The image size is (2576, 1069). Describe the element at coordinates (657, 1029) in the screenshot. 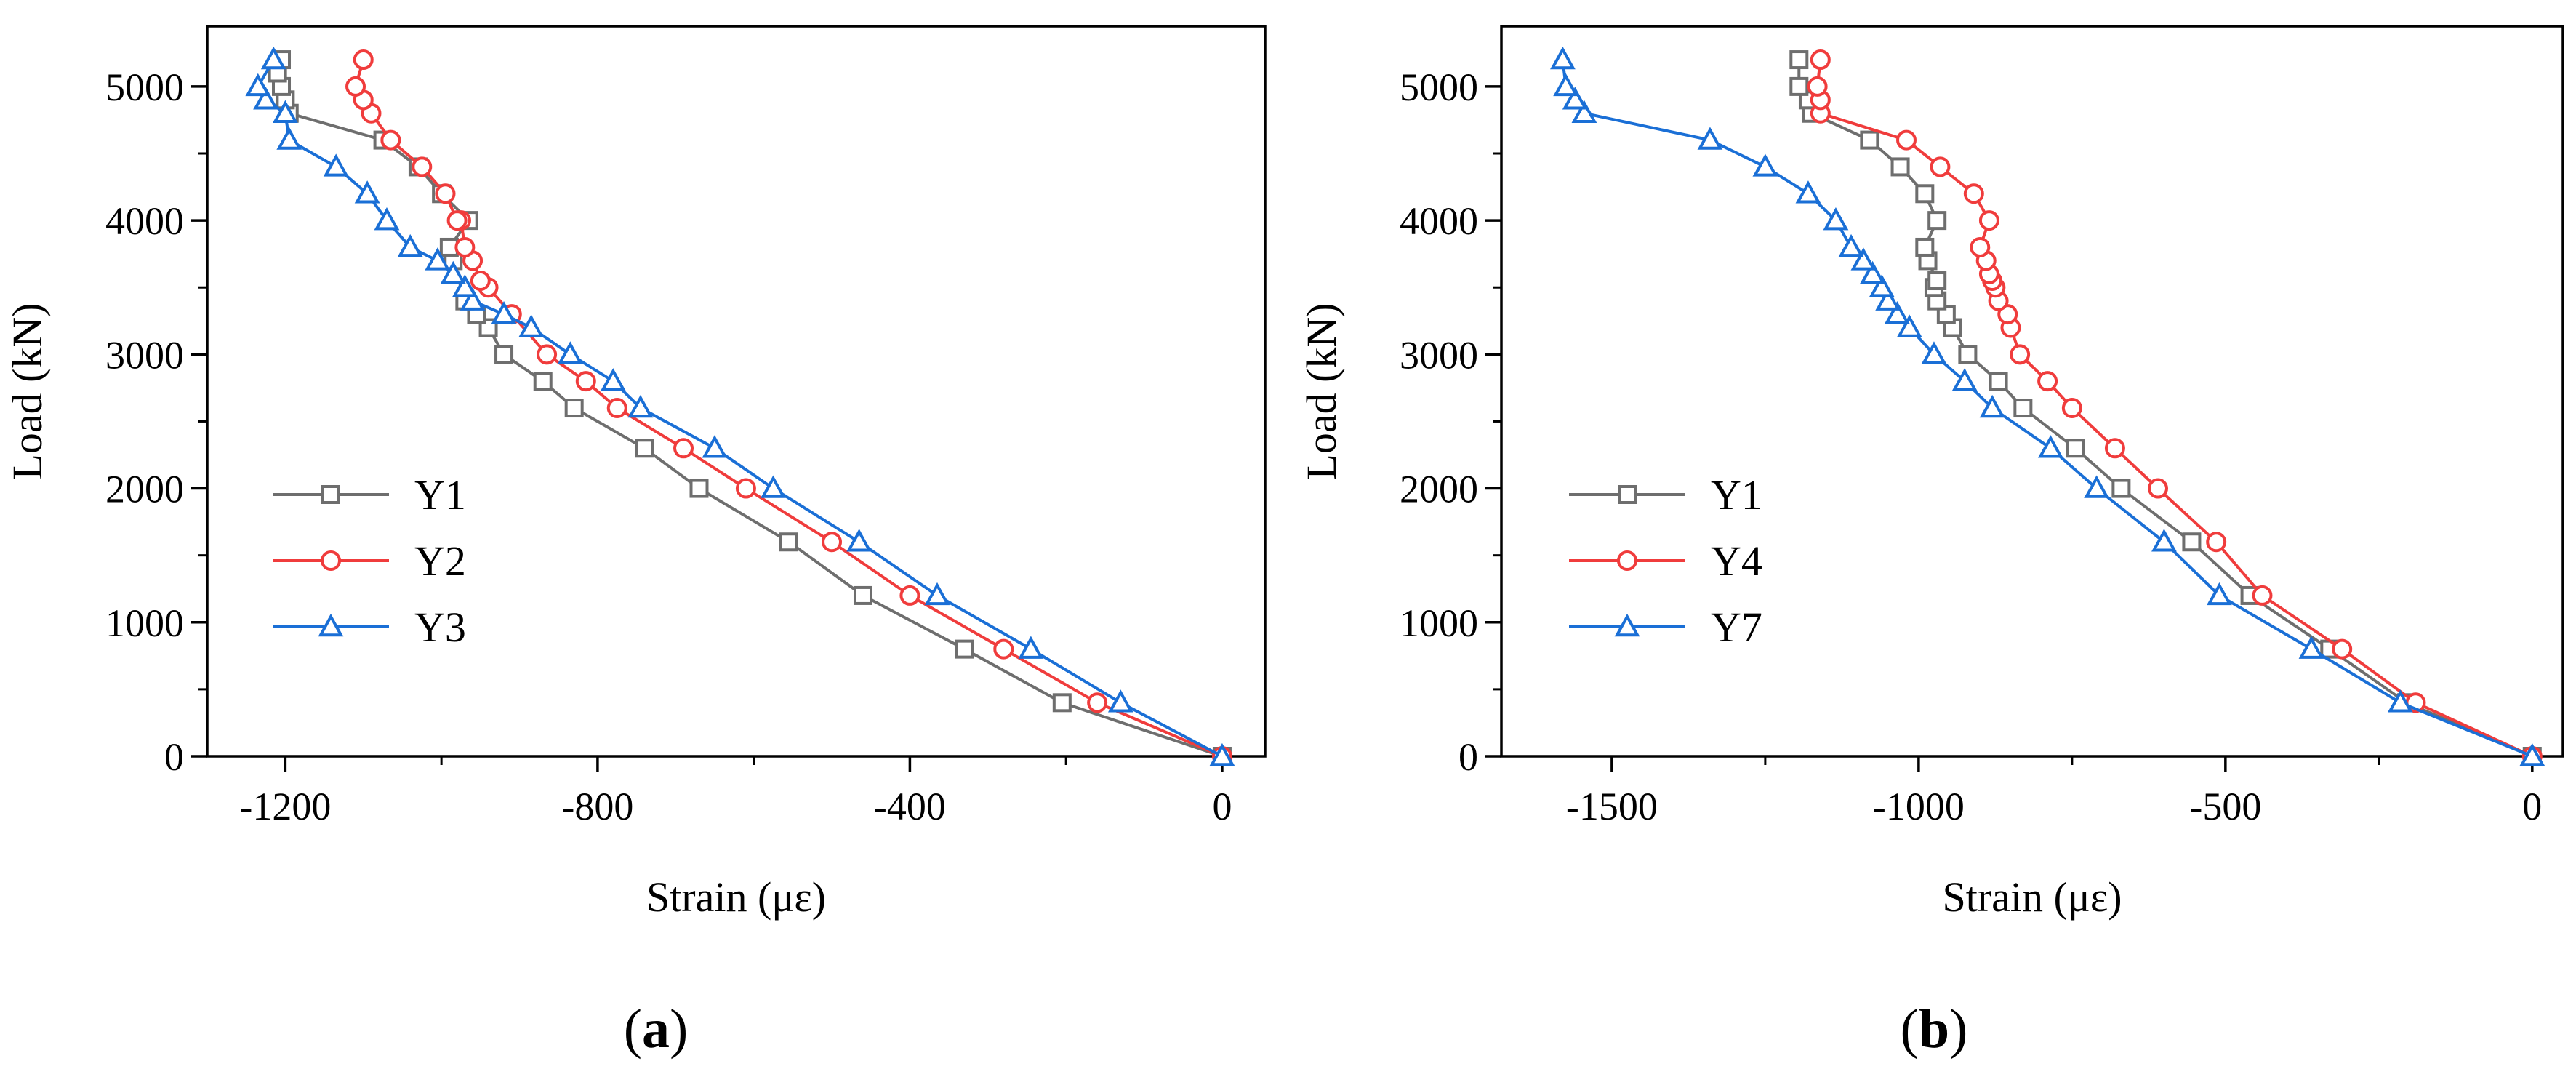

I see `chart-a-panel-caption: (a)` at that location.